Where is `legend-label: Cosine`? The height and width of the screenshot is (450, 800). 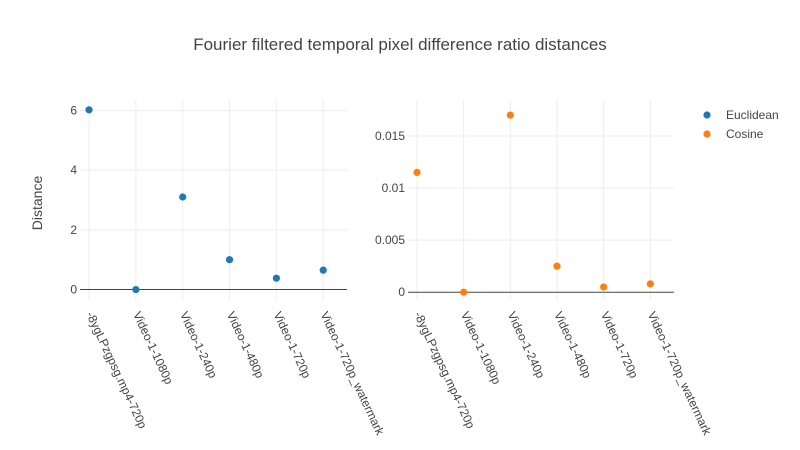 legend-label: Cosine is located at coordinates (745, 134).